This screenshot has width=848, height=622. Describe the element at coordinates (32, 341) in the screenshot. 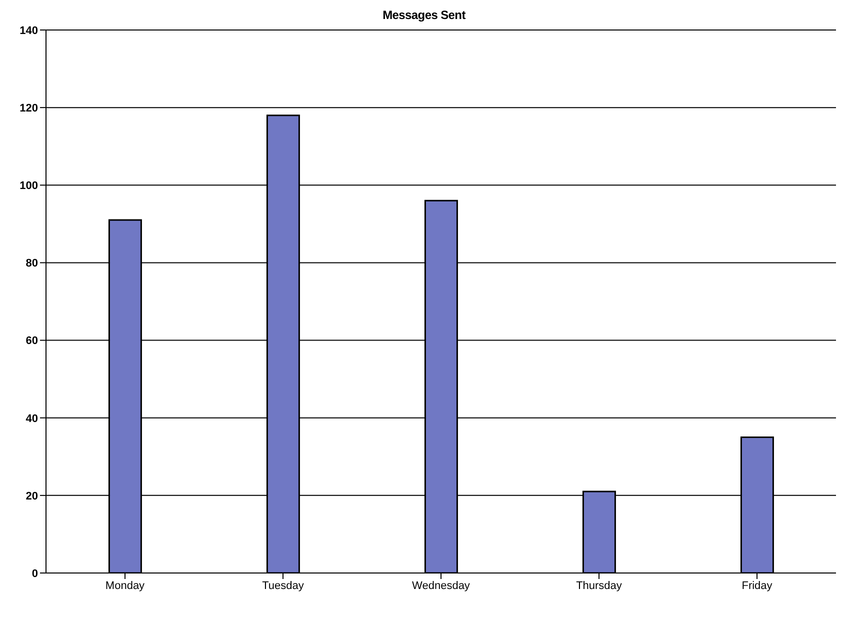

I see `y-tick-label: 60` at that location.